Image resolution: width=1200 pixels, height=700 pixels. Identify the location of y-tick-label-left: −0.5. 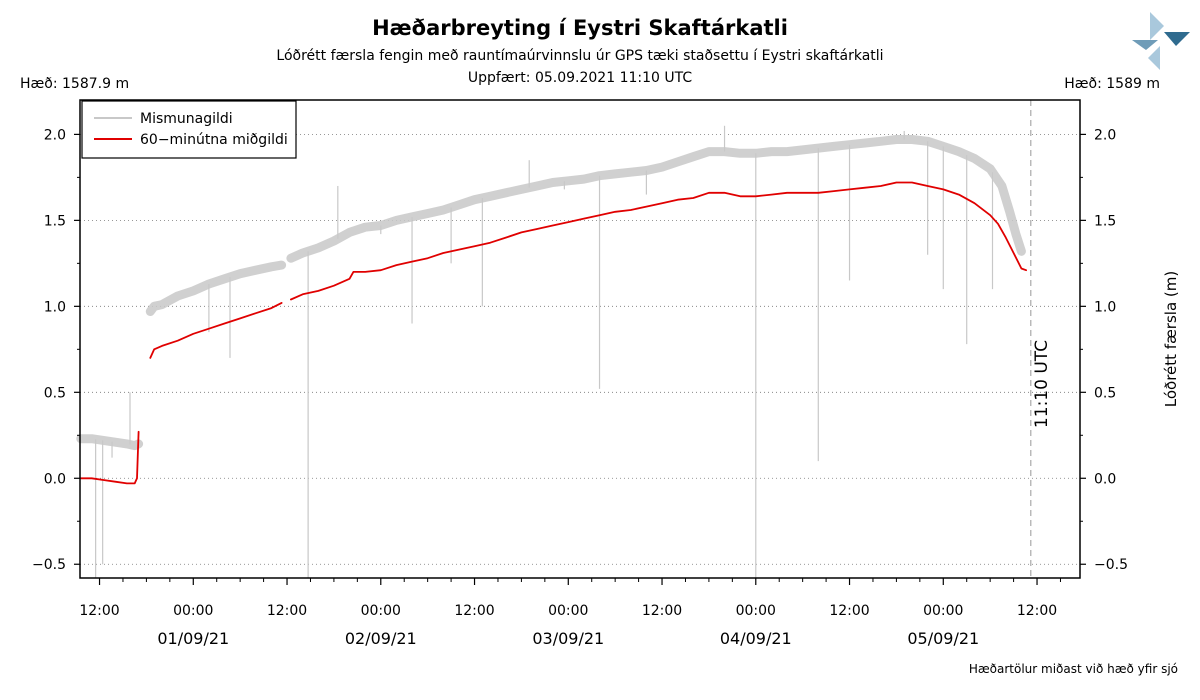
(49, 565).